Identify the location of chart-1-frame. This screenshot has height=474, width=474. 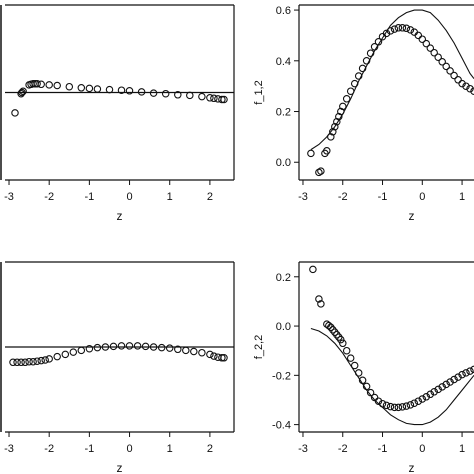
(386, 92).